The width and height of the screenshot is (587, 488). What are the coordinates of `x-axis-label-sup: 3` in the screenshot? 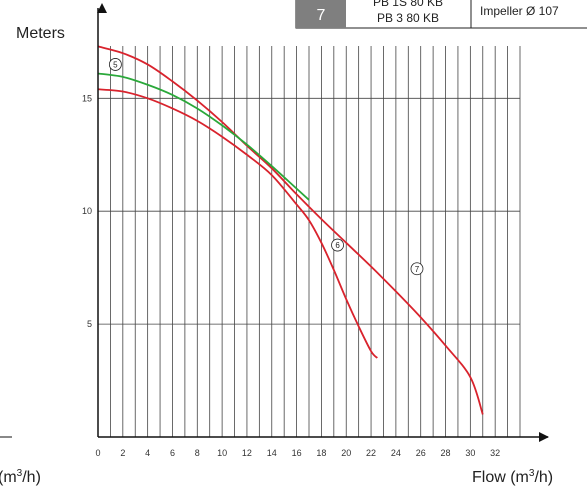 It's located at (532, 473).